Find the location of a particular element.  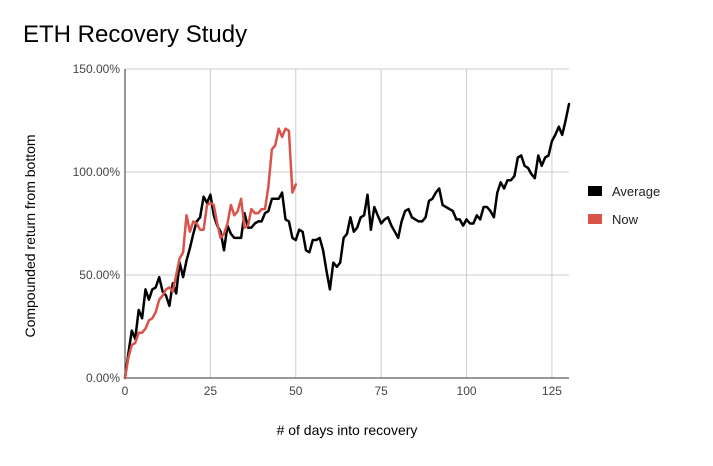

x-tick-label: 100 is located at coordinates (467, 391).